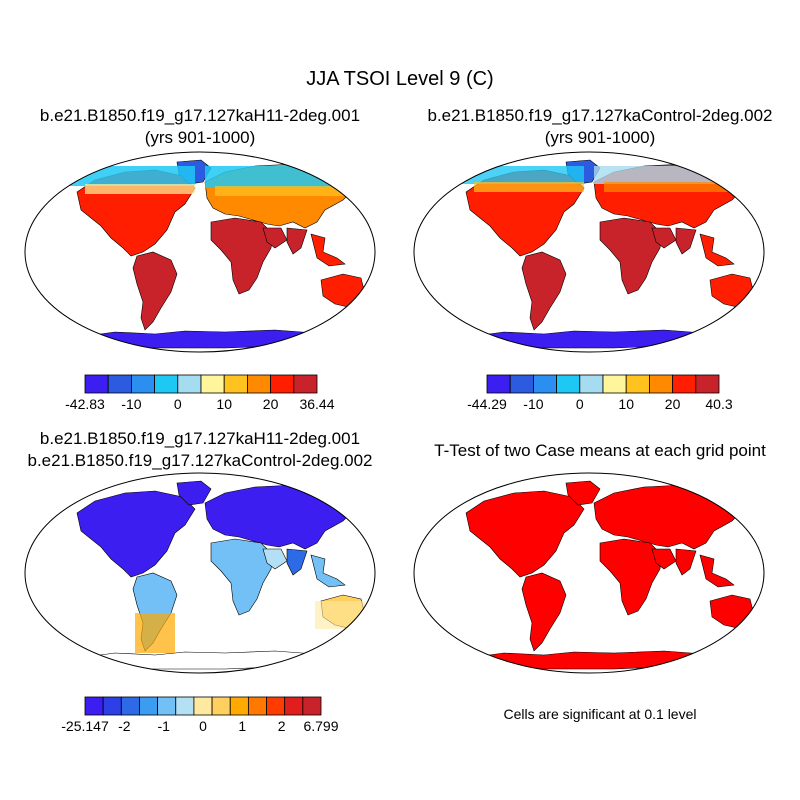 The image size is (800, 800). I want to click on colorbar-tick-label: -1, so click(163, 726).